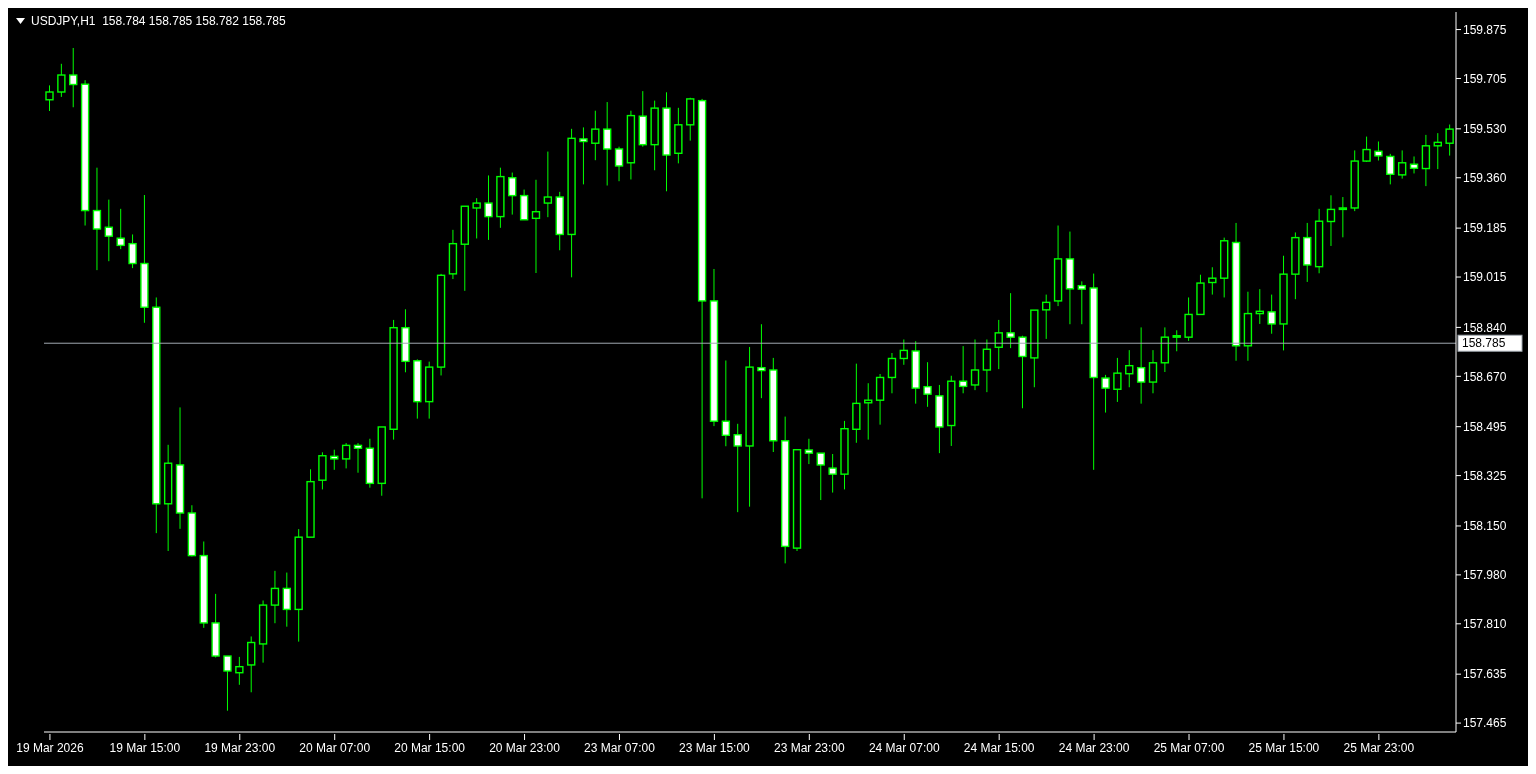 The image size is (1536, 774). What do you see at coordinates (1485, 29) in the screenshot?
I see `y-tick-label: 159.875` at bounding box center [1485, 29].